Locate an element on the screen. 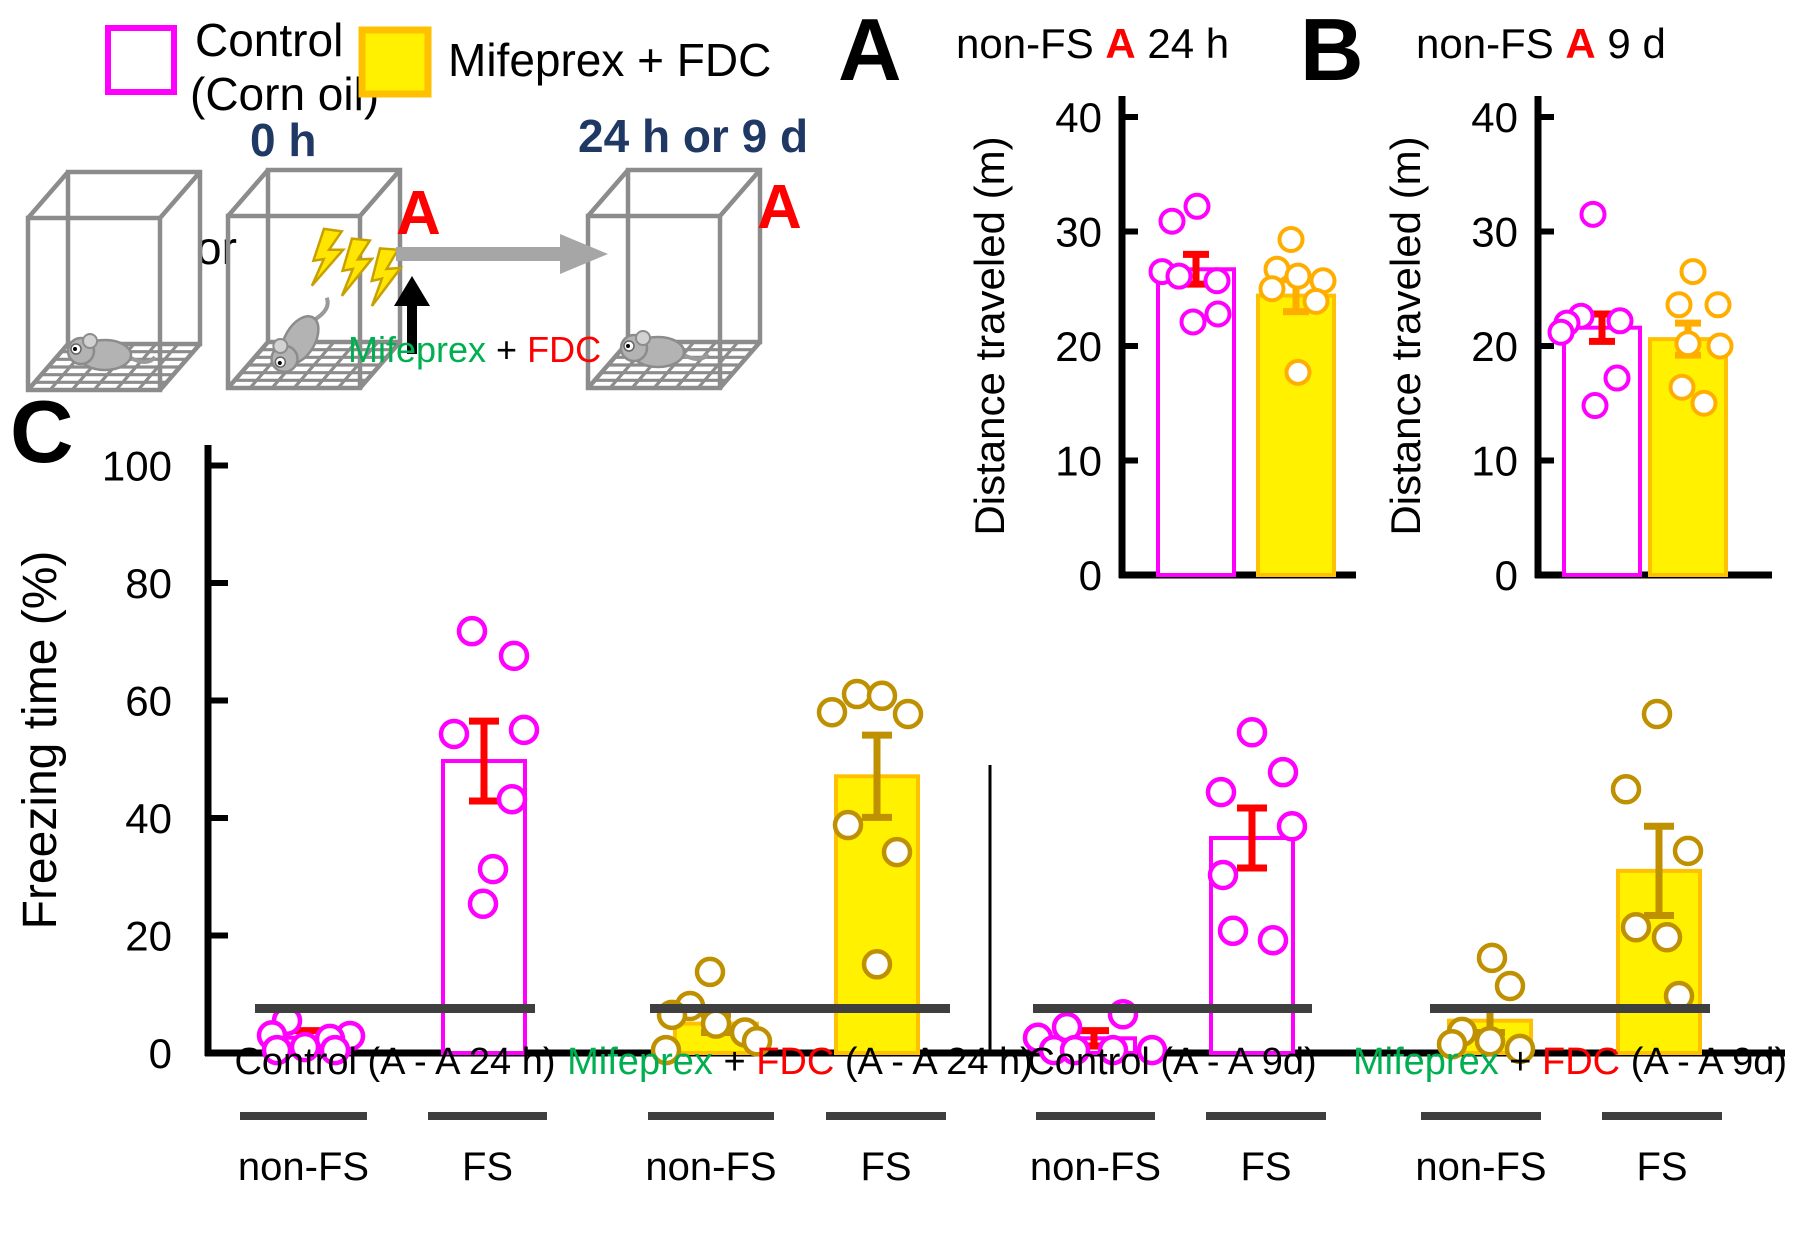 Image resolution: width=1802 pixels, height=1240 pixels. injection-plus: + is located at coordinates (511, 349).